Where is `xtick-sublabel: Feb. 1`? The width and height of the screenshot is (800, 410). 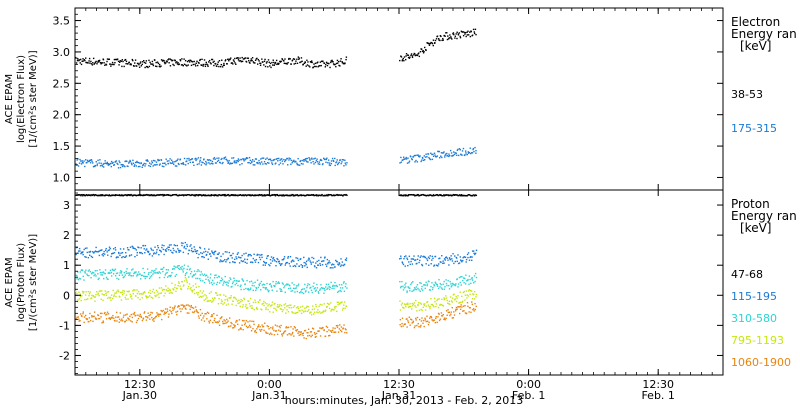
xtick-sublabel: Feb. 1 is located at coordinates (657, 395).